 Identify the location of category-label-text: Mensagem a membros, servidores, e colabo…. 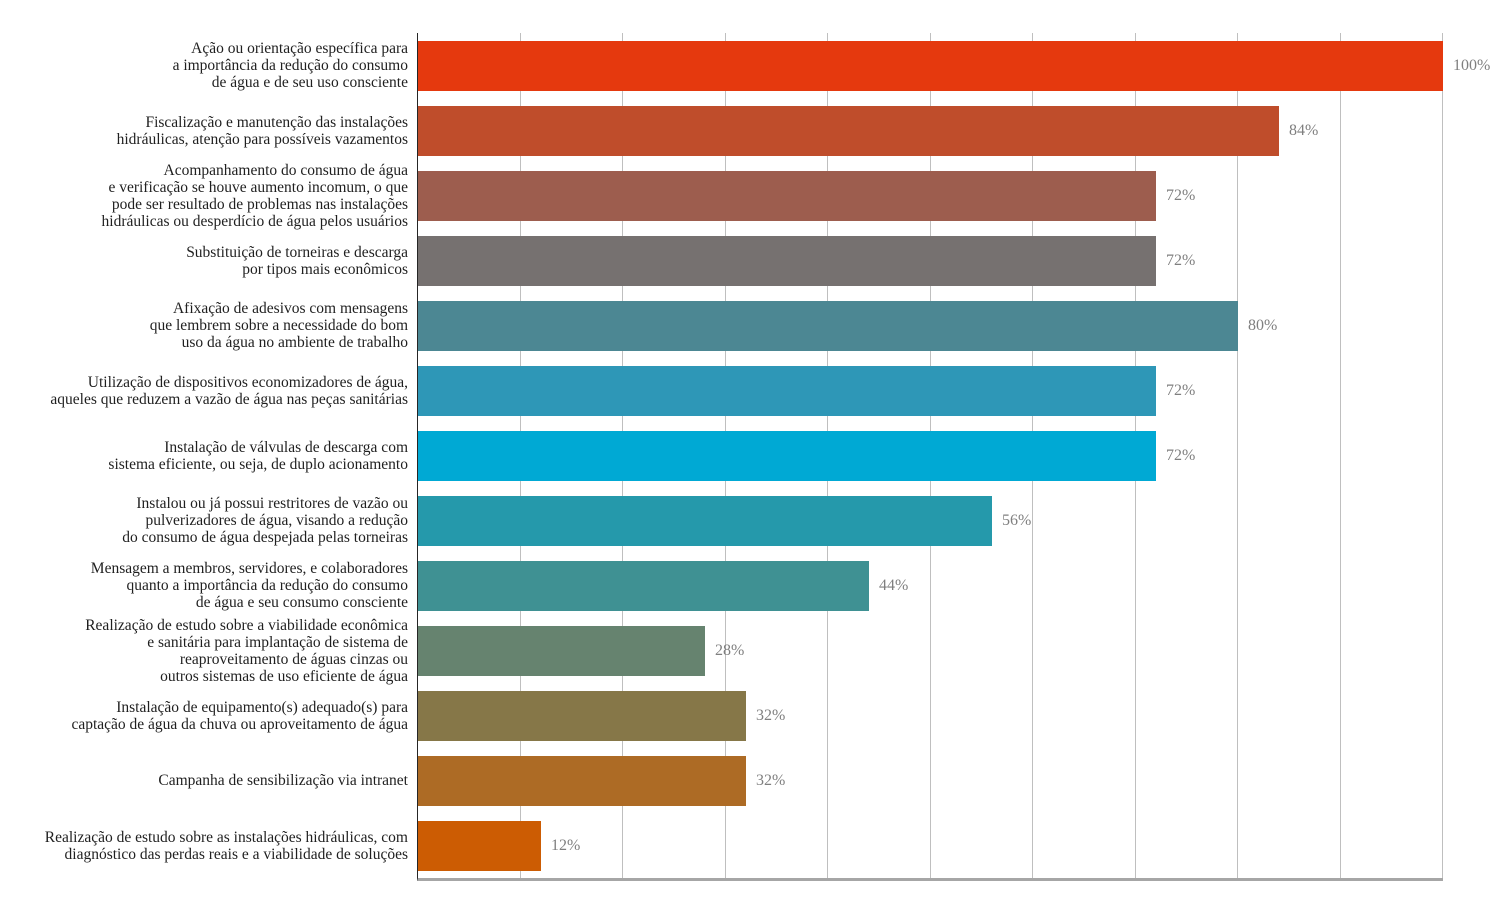
(249, 585).